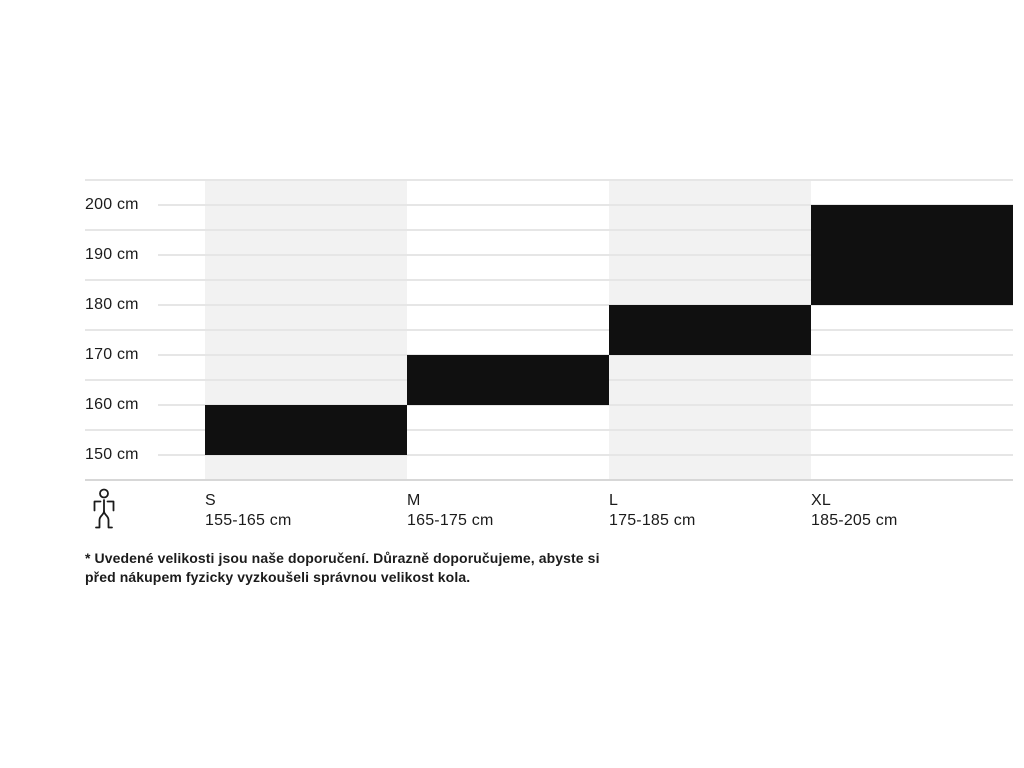 This screenshot has height=768, width=1024. Describe the element at coordinates (549, 430) in the screenshot. I see `gridline-155cm` at that location.